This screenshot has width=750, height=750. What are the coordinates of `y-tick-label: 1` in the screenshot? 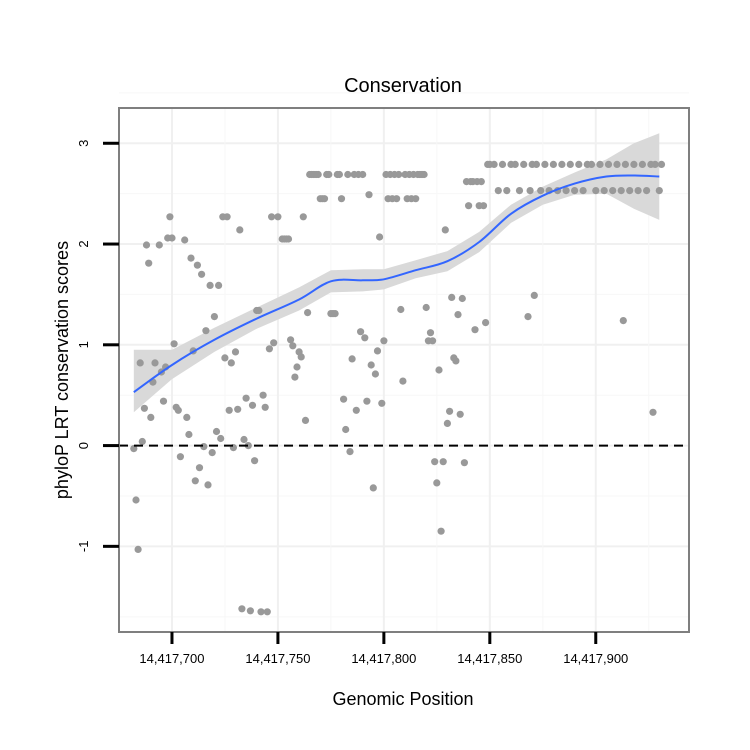 It's located at (83, 344).